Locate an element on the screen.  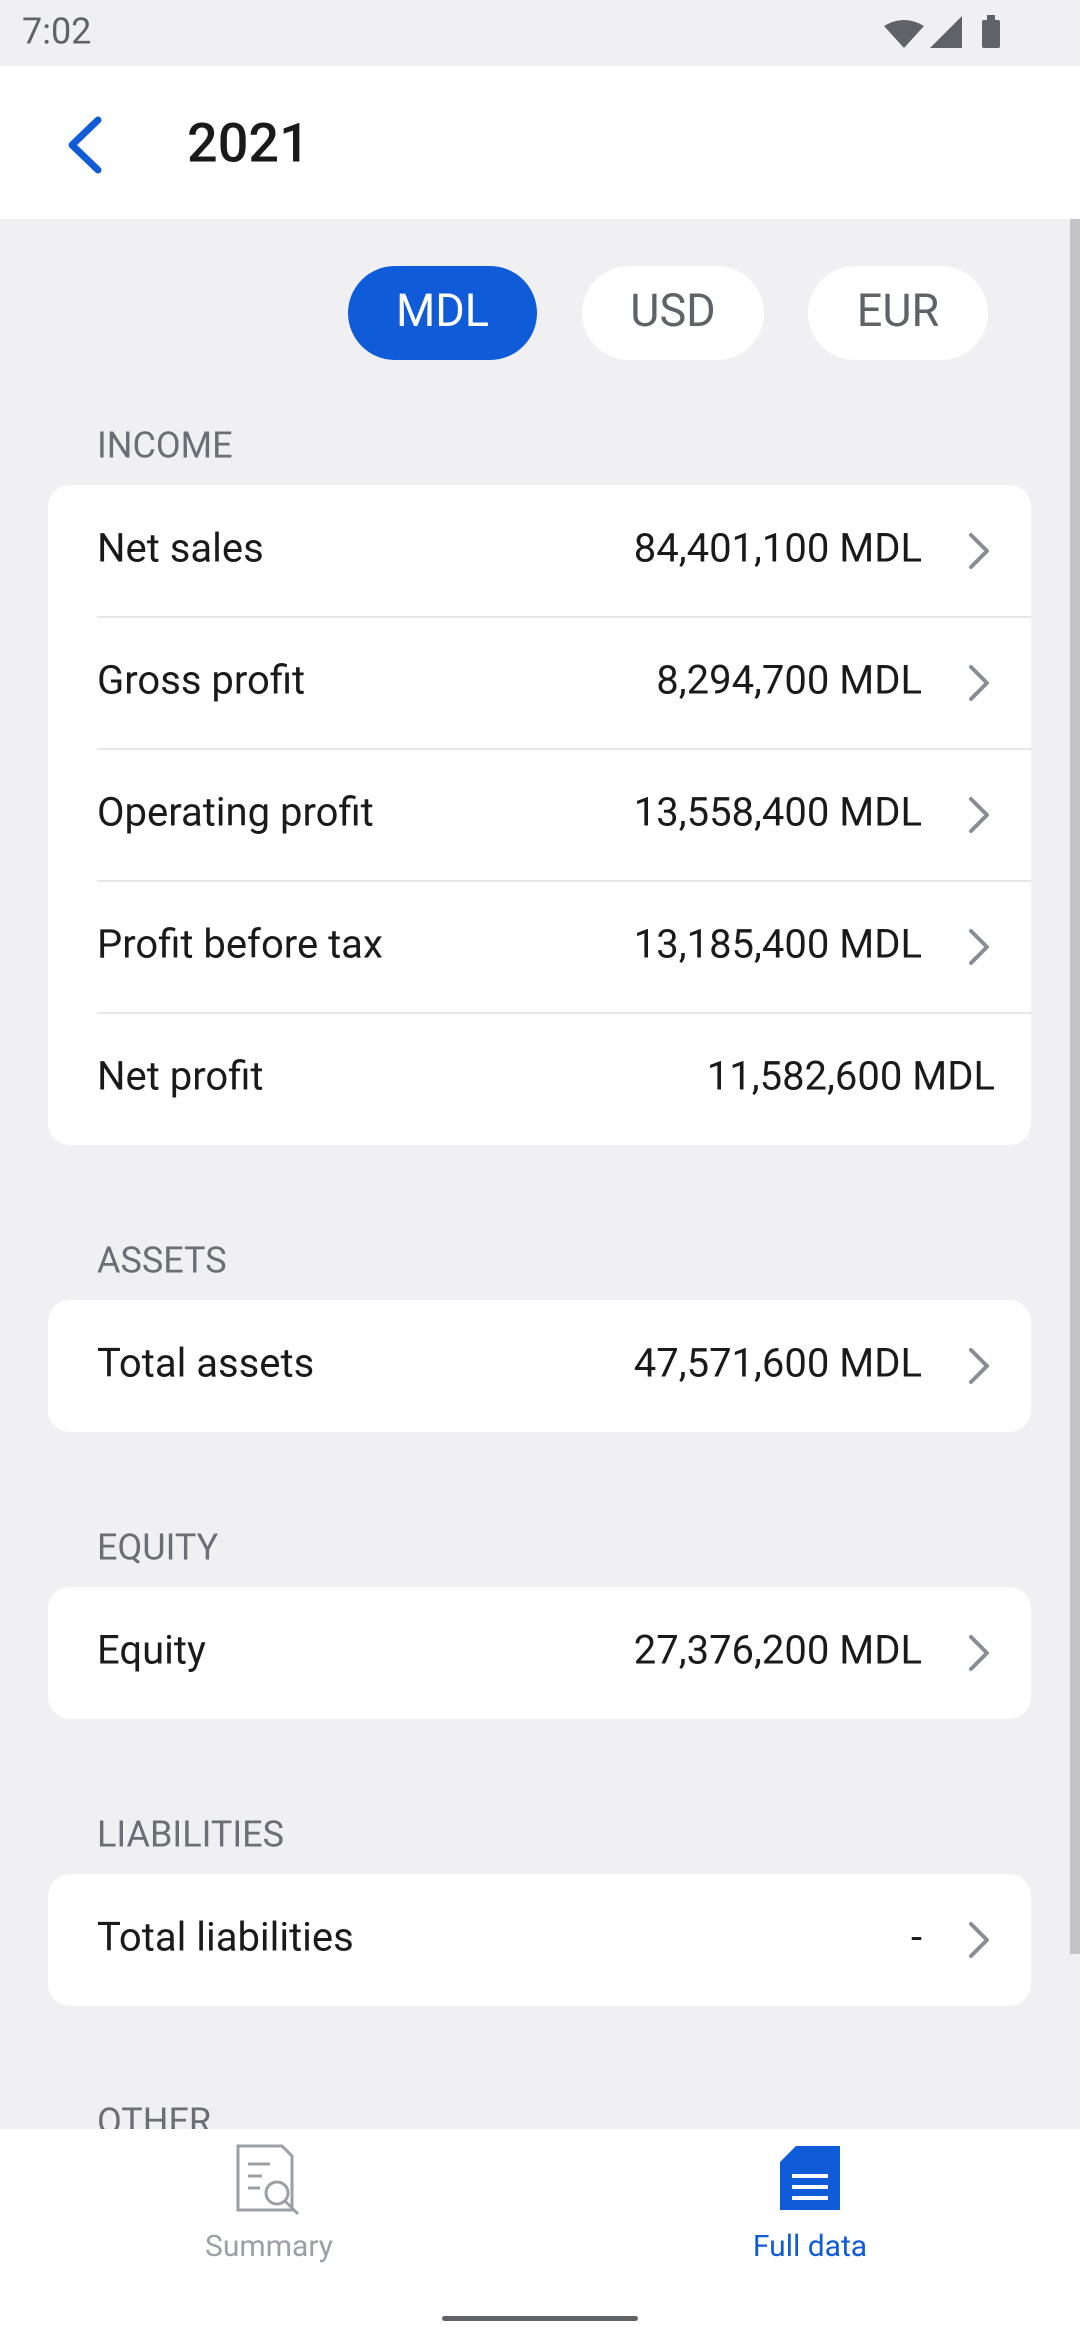
row-value: 13,558,400 MDL is located at coordinates (778, 812).